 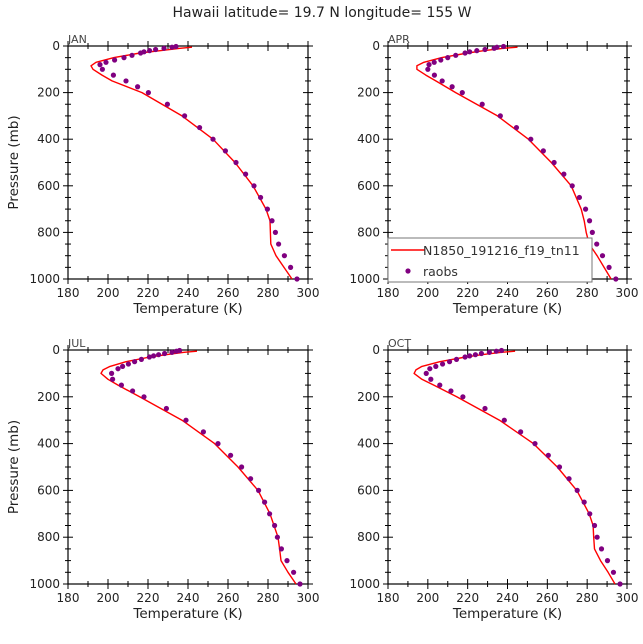 I want to click on chart-title: Hawaii latitude= 19.7 N longitude= 155 W, so click(x=322, y=13).